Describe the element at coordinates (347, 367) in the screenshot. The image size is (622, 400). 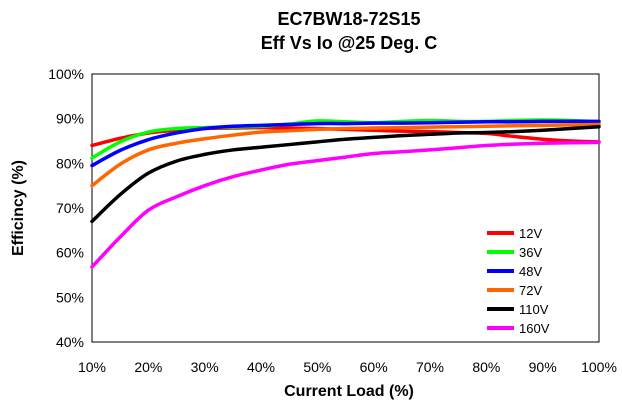
I see `x-axis-ticks: 10% 20% 30% 40% 50% 60% 70% 80% 90% 100%` at that location.